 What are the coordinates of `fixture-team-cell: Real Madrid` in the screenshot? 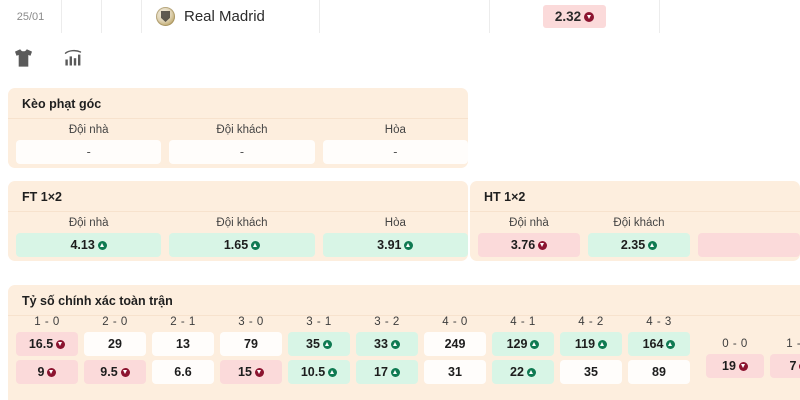 It's located at (231, 16).